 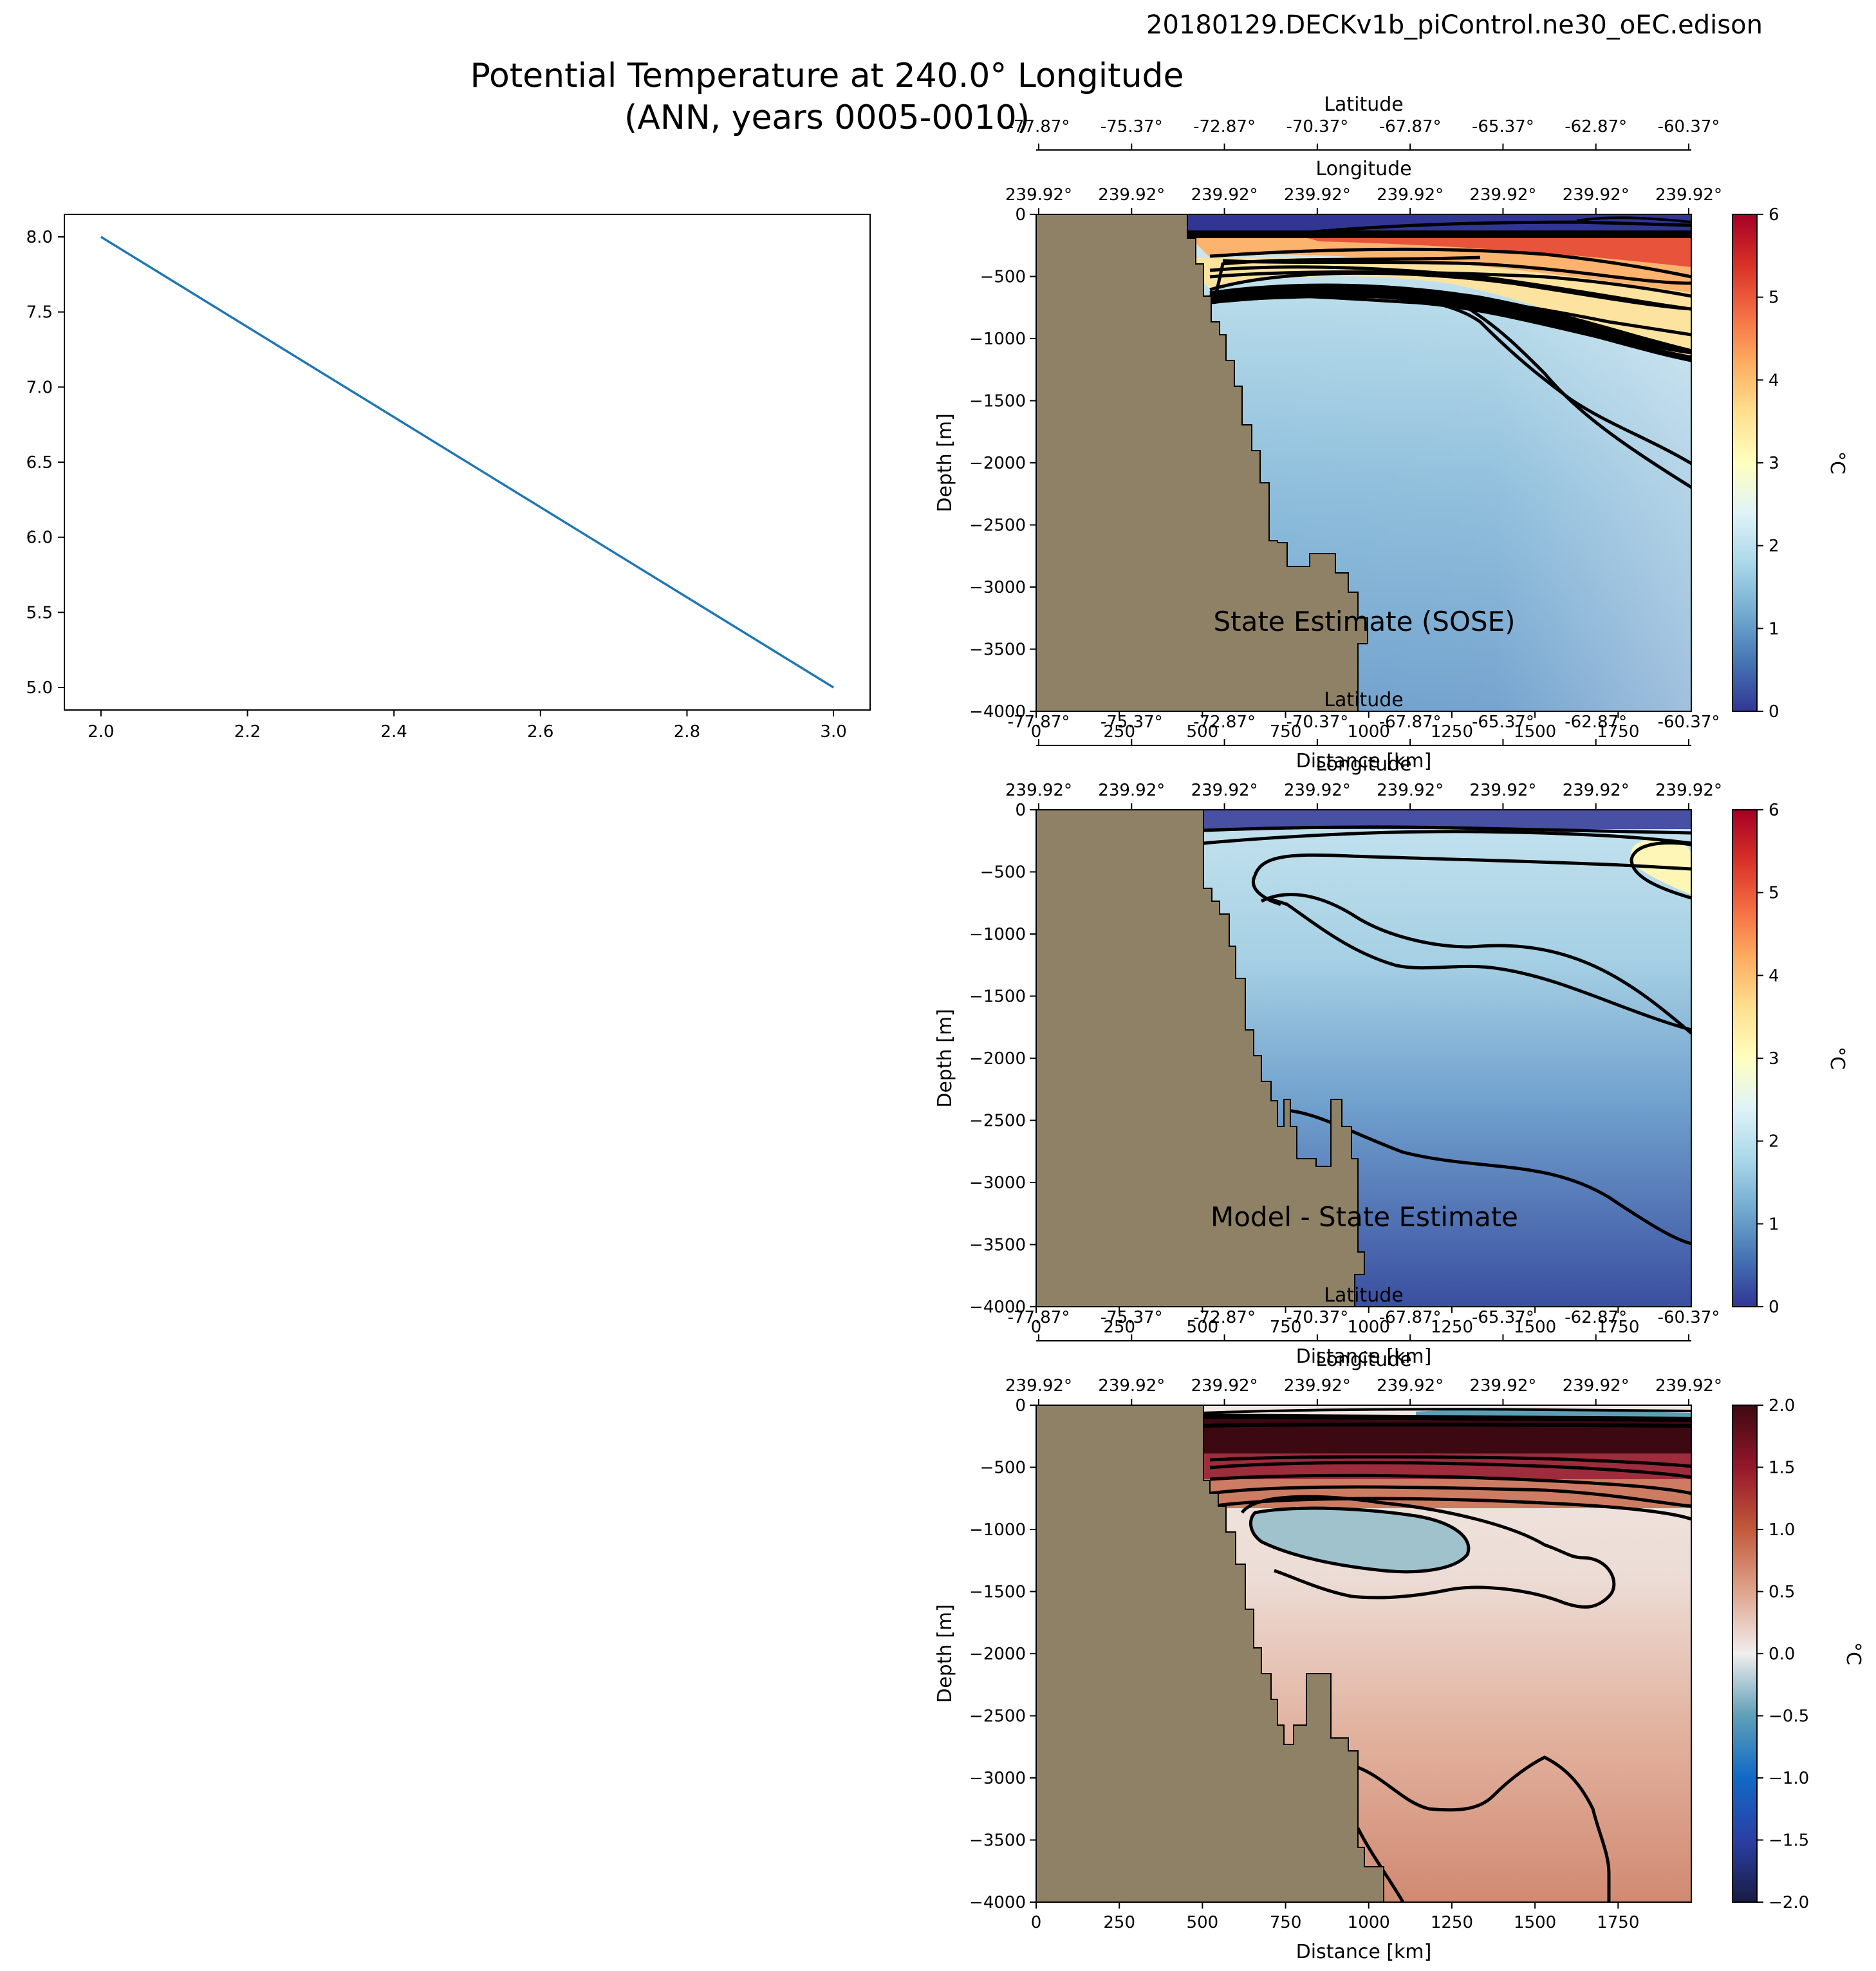 I want to click on depth-tick-label: −2000, so click(x=998, y=1059).